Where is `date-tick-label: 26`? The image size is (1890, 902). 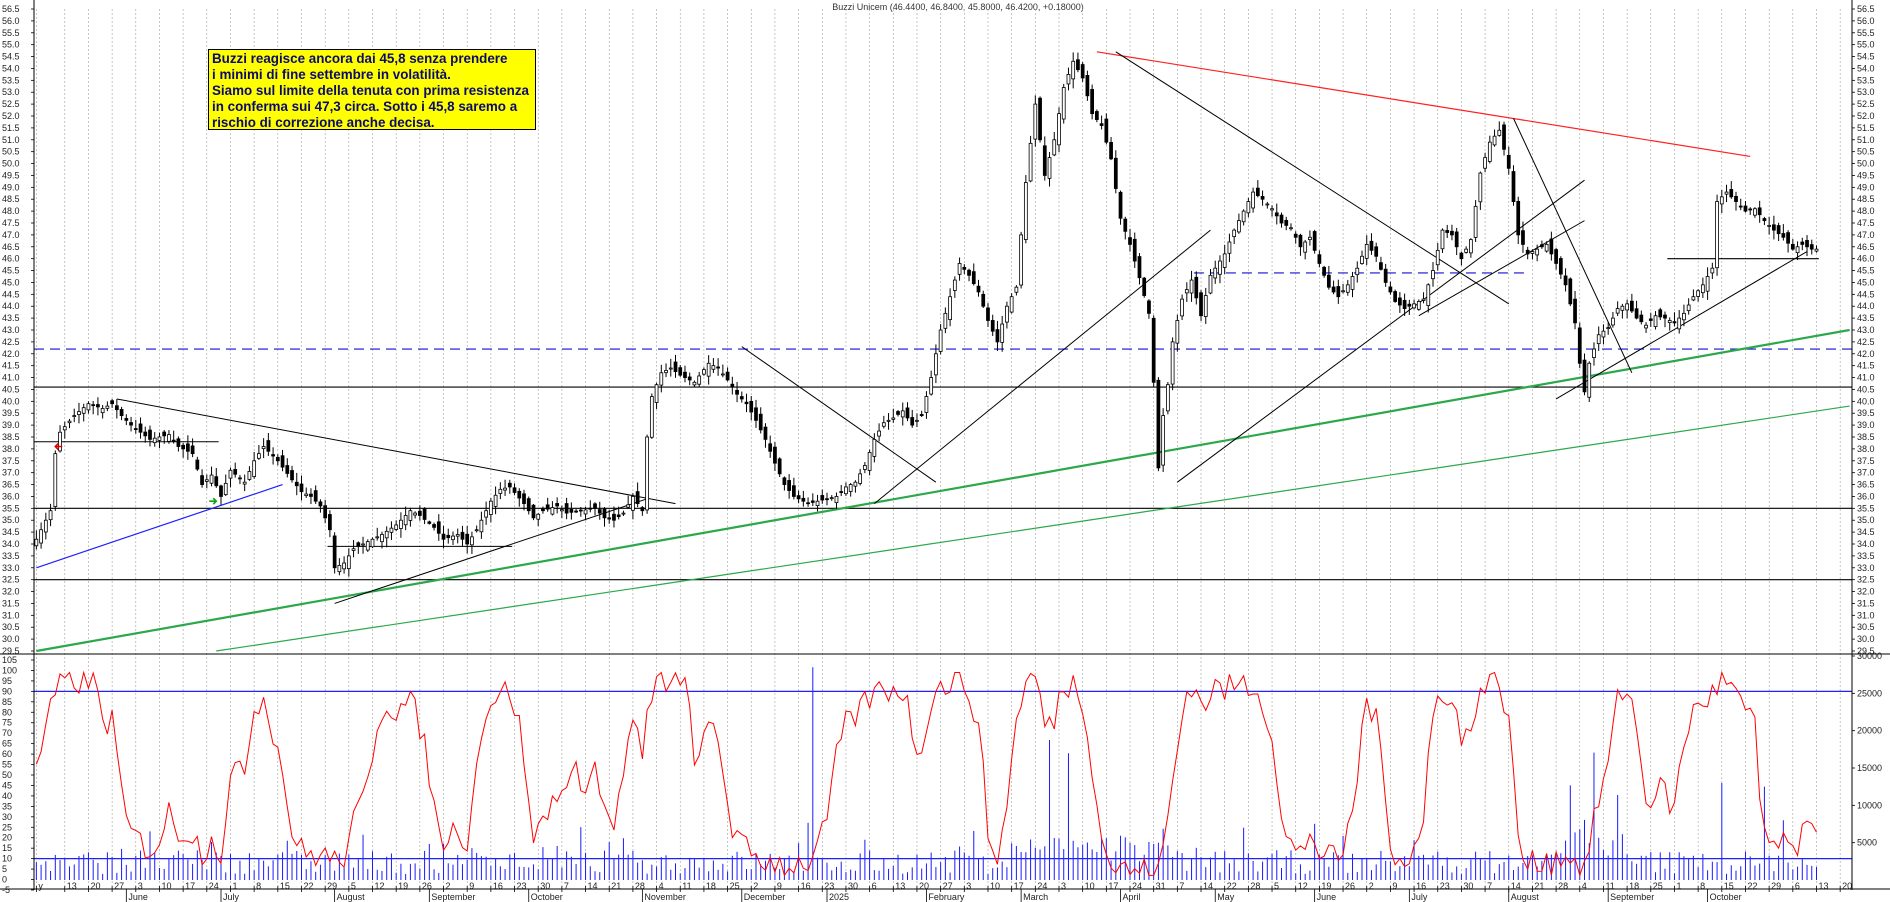
date-tick-label: 26 is located at coordinates (427, 886).